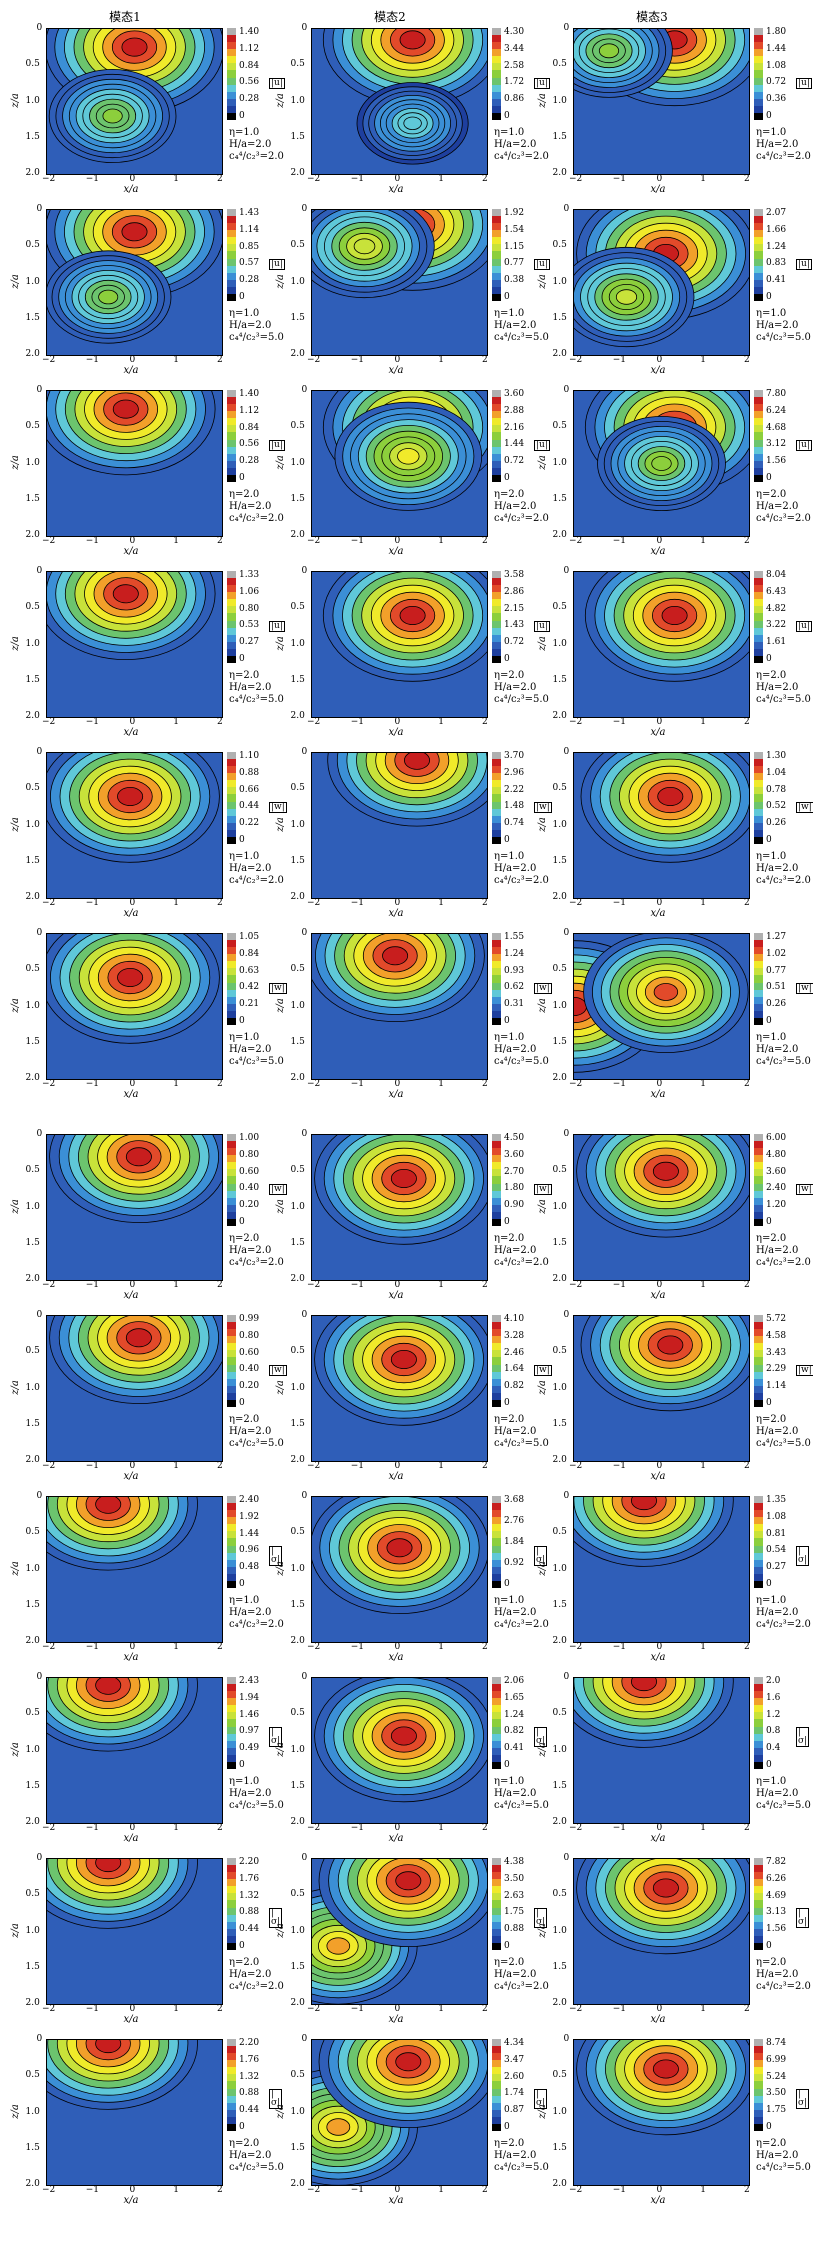 The width and height of the screenshot is (813, 2261). Describe the element at coordinates (776, 1533) in the screenshot. I see `colorbar-tick-label: 0.81` at that location.